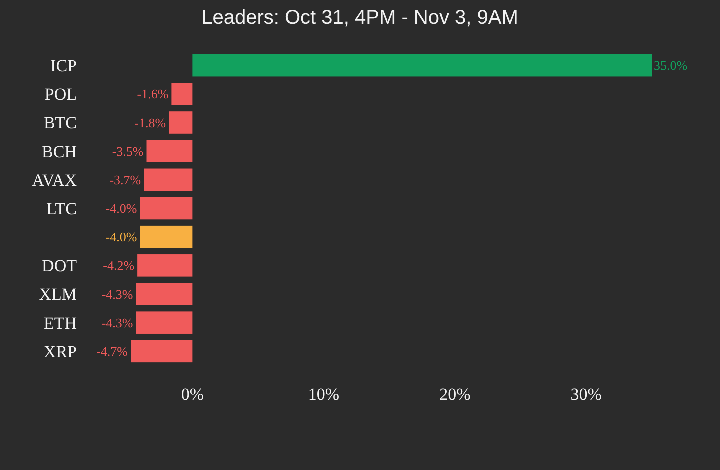  I want to click on y-tick-label: XLM, so click(58, 294).